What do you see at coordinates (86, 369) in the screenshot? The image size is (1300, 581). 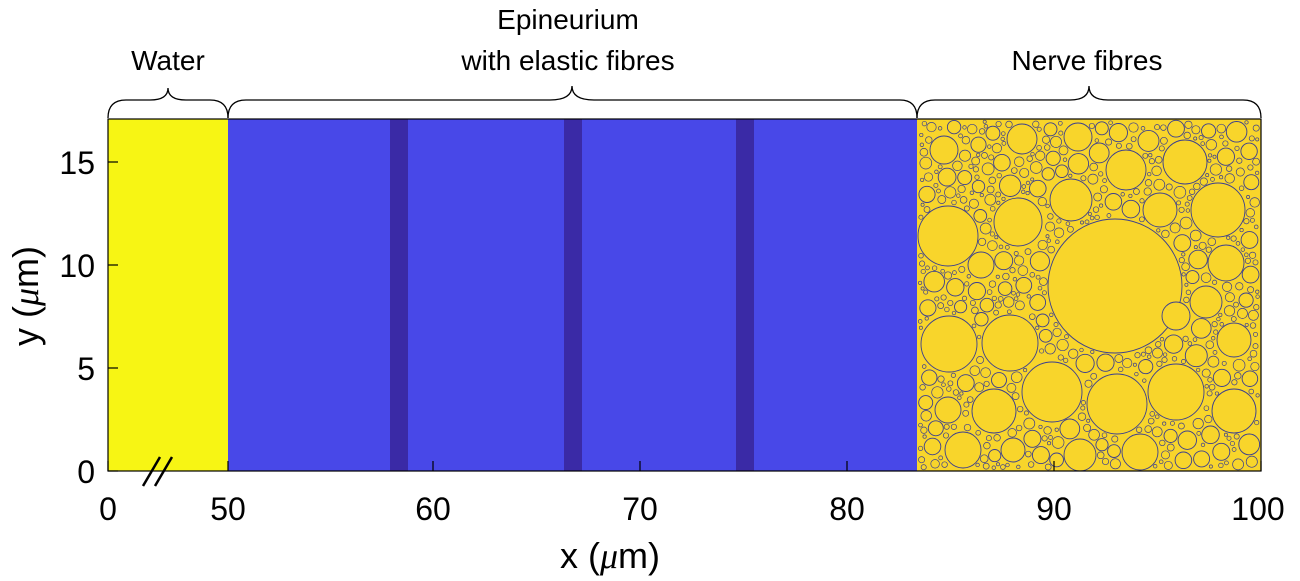 I see `y-tick-label: 5` at bounding box center [86, 369].